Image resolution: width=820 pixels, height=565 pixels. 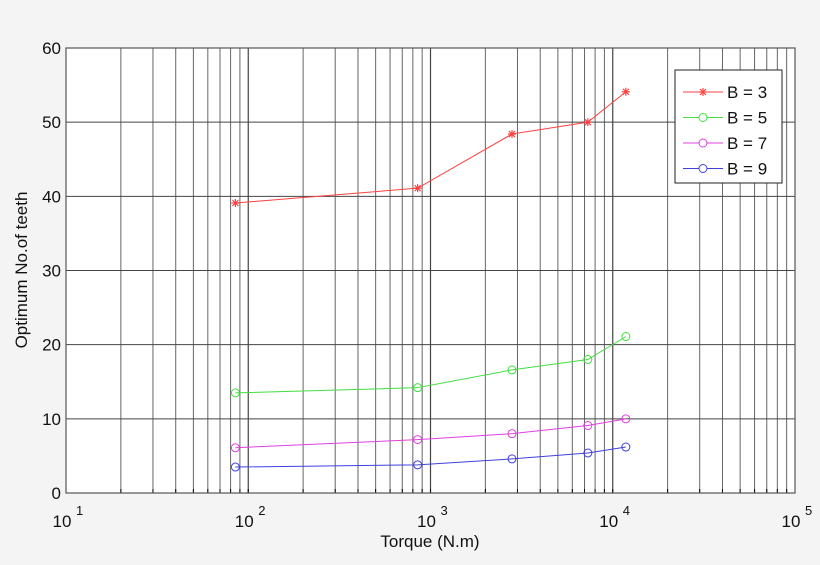 What do you see at coordinates (51, 196) in the screenshot?
I see `y-tick-label: 40` at bounding box center [51, 196].